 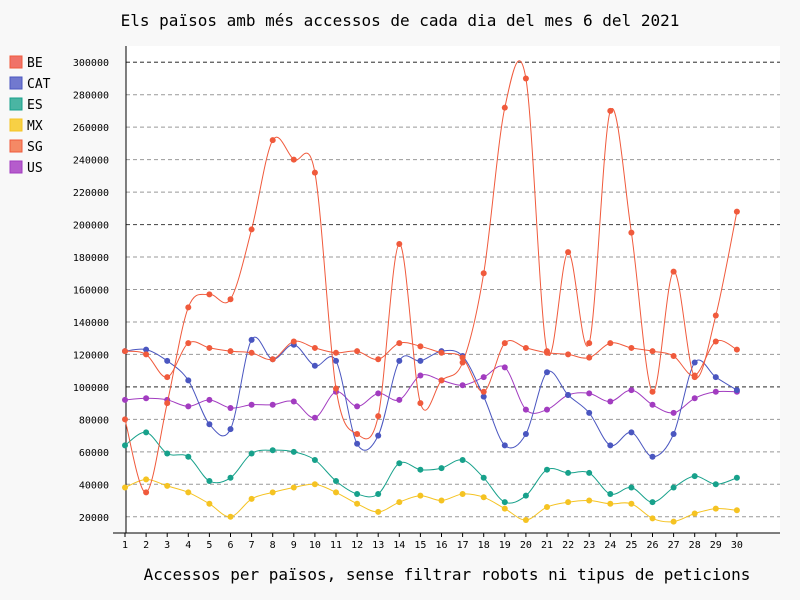 What do you see at coordinates (26, 105) in the screenshot?
I see `legend-item-es: ES` at bounding box center [26, 105].